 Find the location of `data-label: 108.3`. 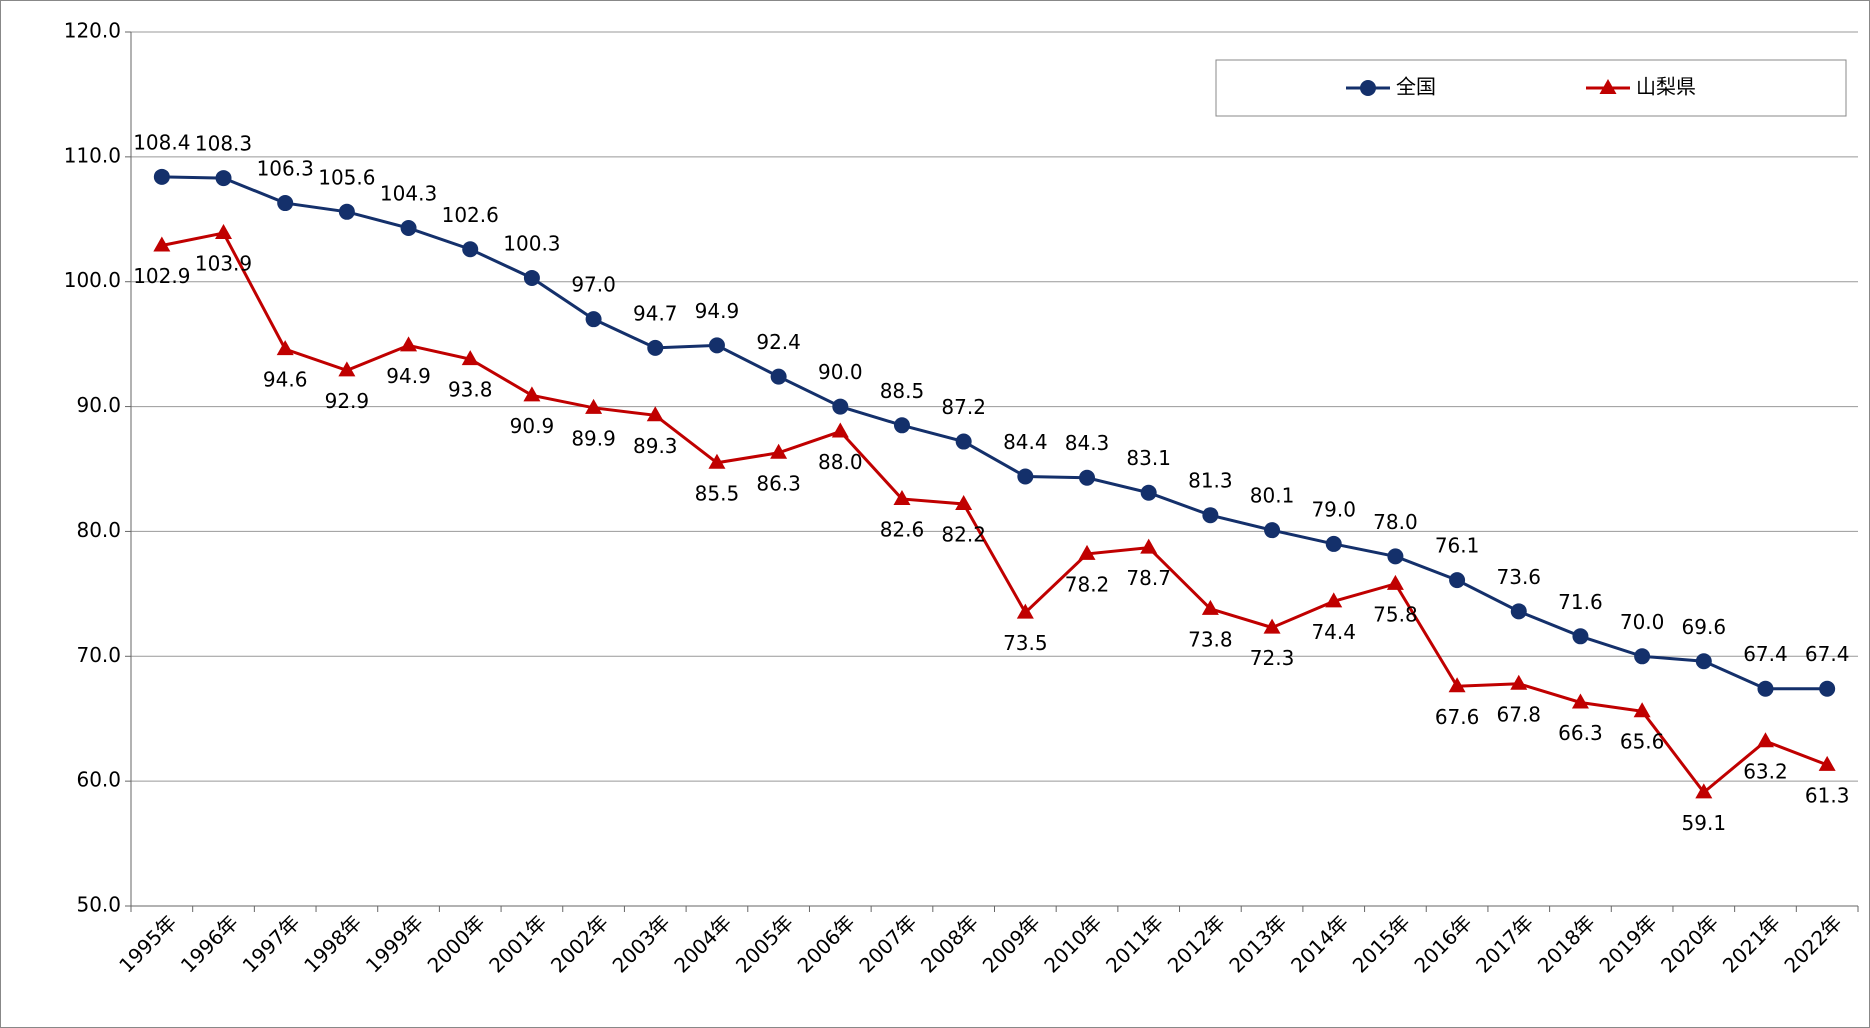

data-label: 108.3 is located at coordinates (223, 144).